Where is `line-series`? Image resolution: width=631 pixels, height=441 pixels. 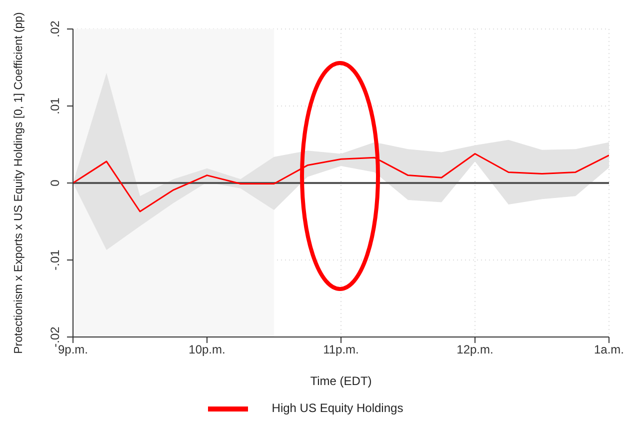 line-series is located at coordinates (341, 182).